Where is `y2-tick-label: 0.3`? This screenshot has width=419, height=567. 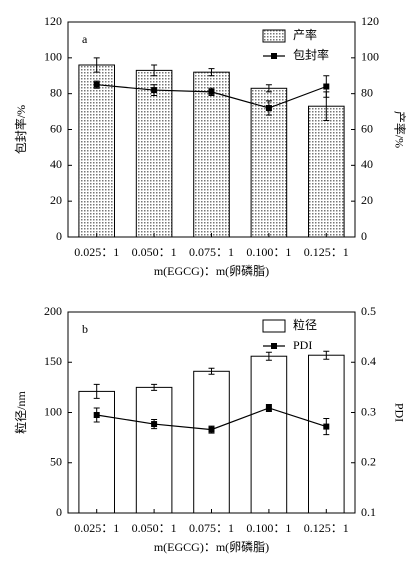
y2-tick-label: 0.3 is located at coordinates (368, 411).